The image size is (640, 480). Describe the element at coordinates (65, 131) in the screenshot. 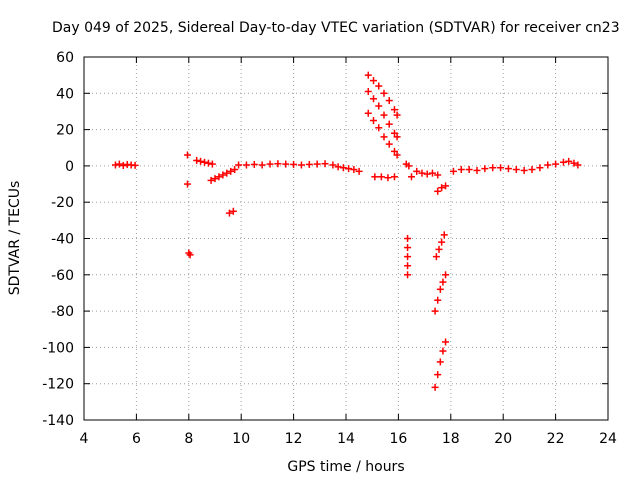

I see `y-tick-label: 20` at that location.